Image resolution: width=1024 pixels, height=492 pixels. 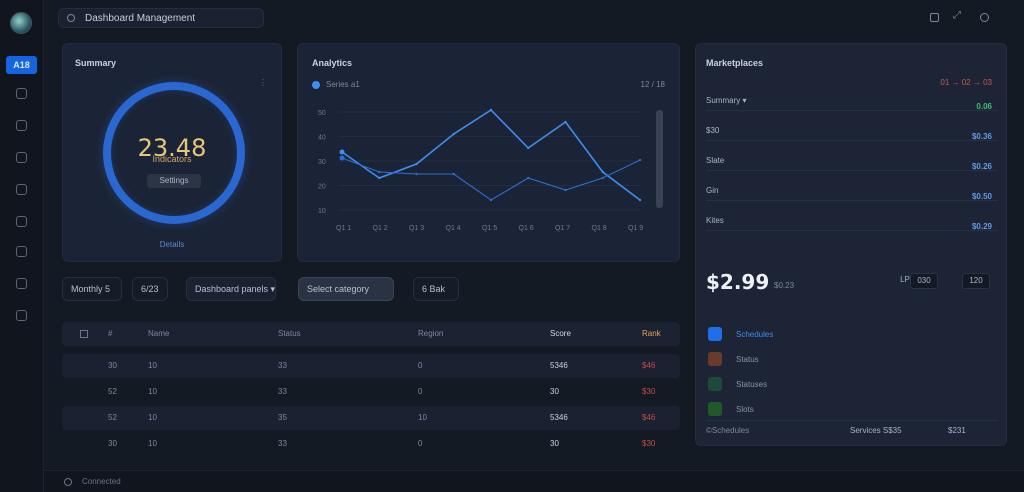 What do you see at coordinates (380, 228) in the screenshot?
I see `x-tick-label: Q1 2` at bounding box center [380, 228].